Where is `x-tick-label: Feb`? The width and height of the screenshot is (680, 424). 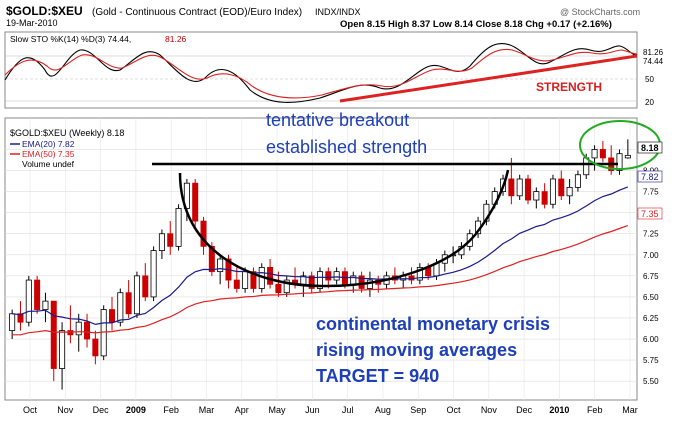
x-tick-label: Feb is located at coordinates (595, 410).